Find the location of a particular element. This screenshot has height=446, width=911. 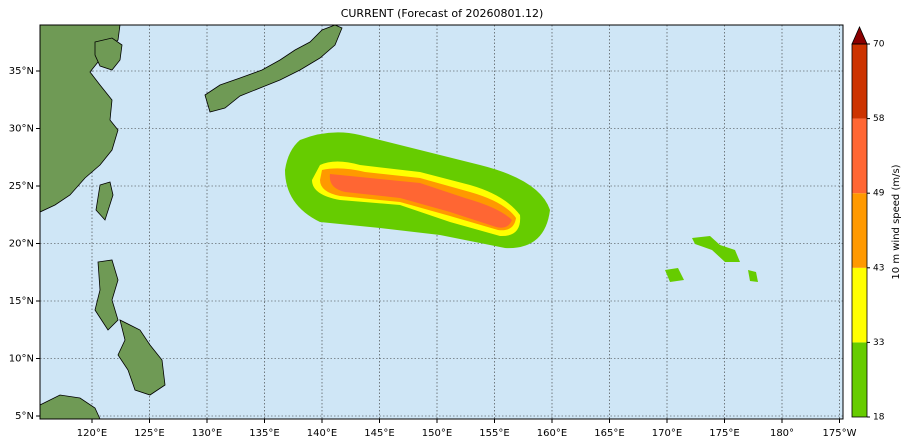

lon-tick-label: 125°E is located at coordinates (149, 433).